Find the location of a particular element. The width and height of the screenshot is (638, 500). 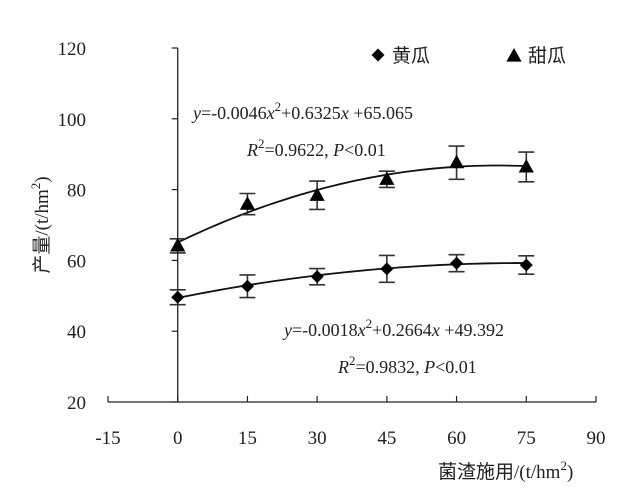

regression-equation: y=-0.0046x2​+0.6325x +65.065 is located at coordinates (302, 111).